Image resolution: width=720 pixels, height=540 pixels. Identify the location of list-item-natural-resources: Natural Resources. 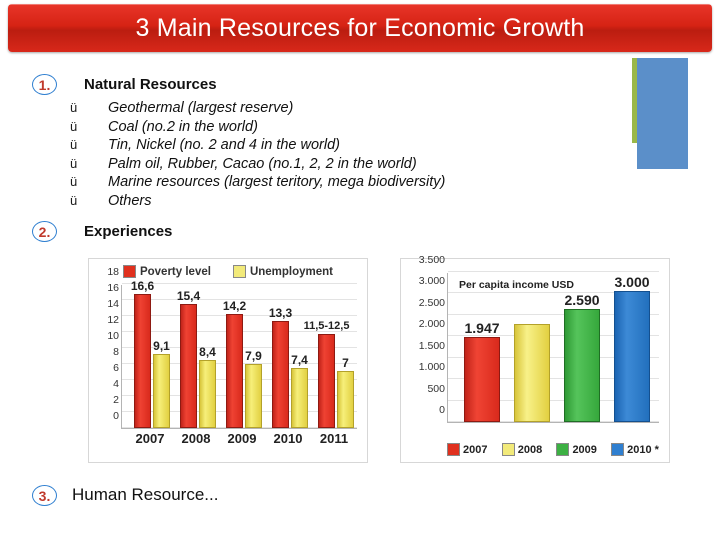
(150, 84).